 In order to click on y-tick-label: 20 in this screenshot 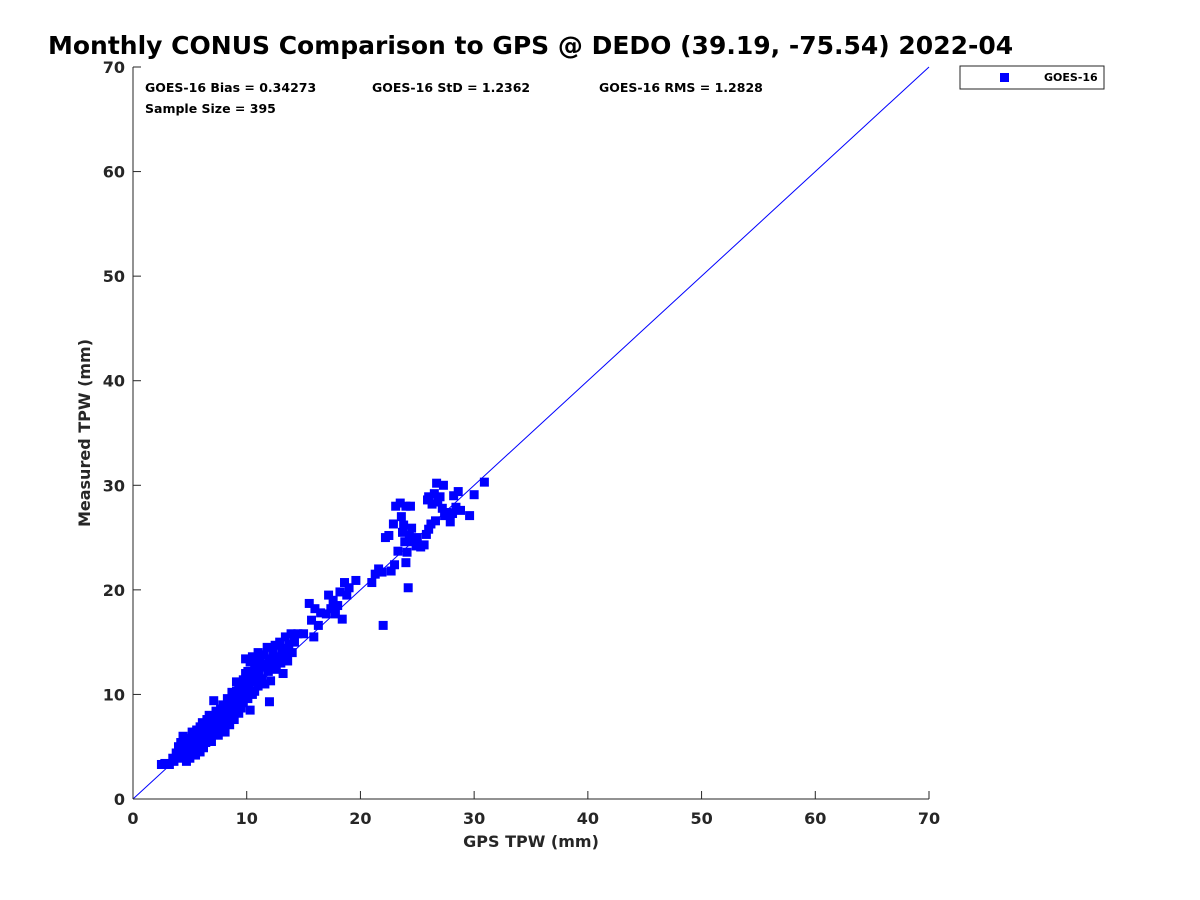, I will do `click(114, 590)`.